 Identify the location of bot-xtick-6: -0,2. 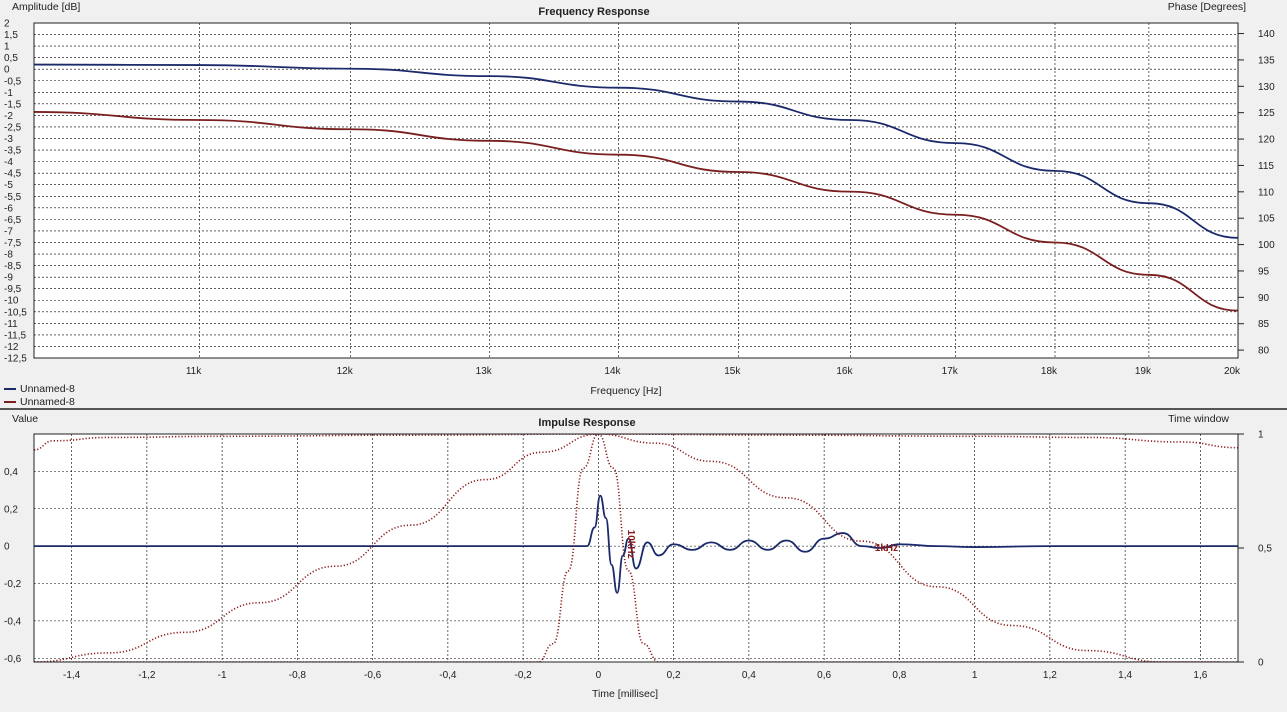
(524, 675).